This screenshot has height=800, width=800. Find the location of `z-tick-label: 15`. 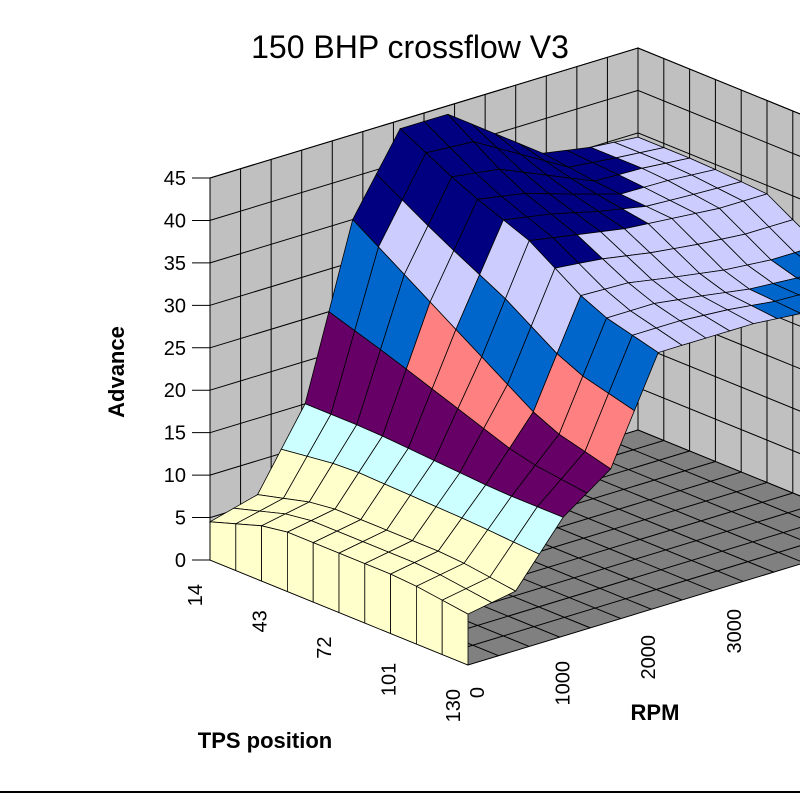

z-tick-label: 15 is located at coordinates (175, 434).